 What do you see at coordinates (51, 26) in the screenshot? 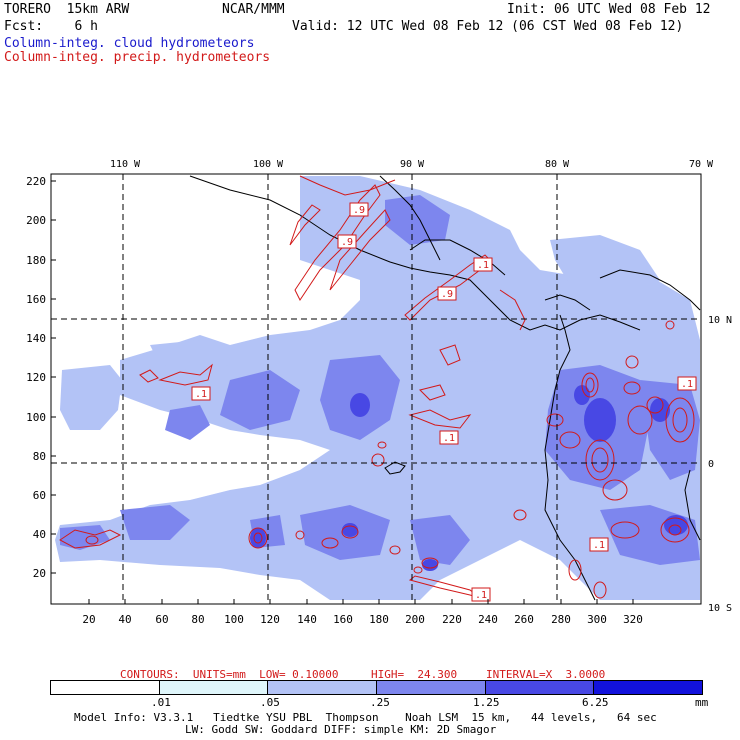
I see `forecast-hour: Fcst: 6 h` at bounding box center [51, 26].